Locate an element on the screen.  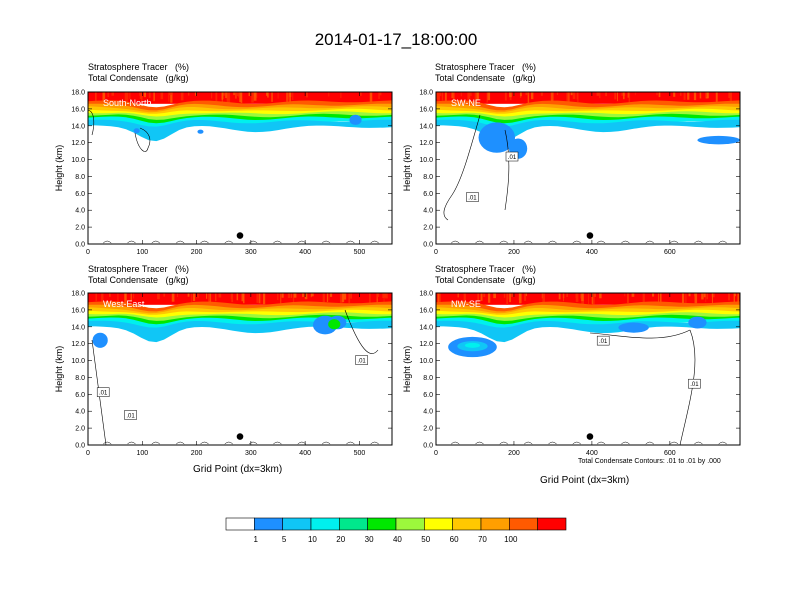
panel-2-y-tick-label: 10.0 is located at coordinates (426, 160).